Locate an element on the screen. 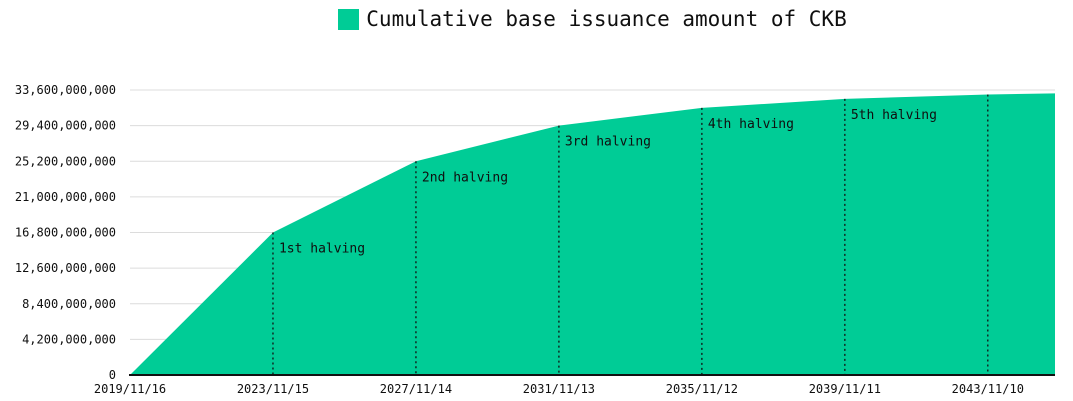 This screenshot has height=401, width=1073. legend-label: Cumulative base issuance amount of CKB is located at coordinates (606, 19).